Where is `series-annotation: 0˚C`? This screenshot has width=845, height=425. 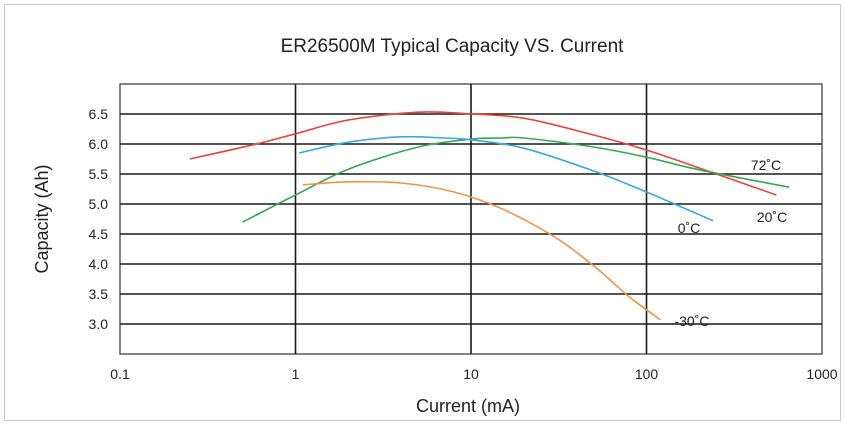
series-annotation: 0˚C is located at coordinates (689, 228).